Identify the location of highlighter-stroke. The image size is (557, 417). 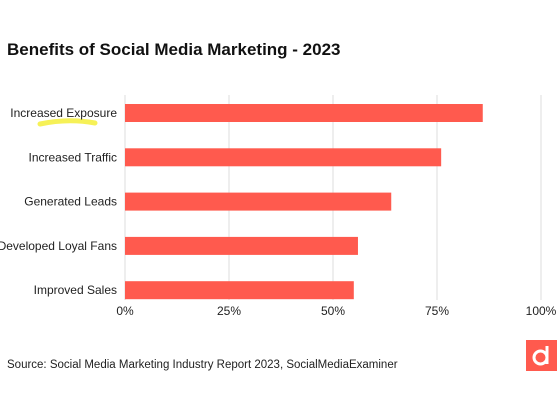
(67, 122).